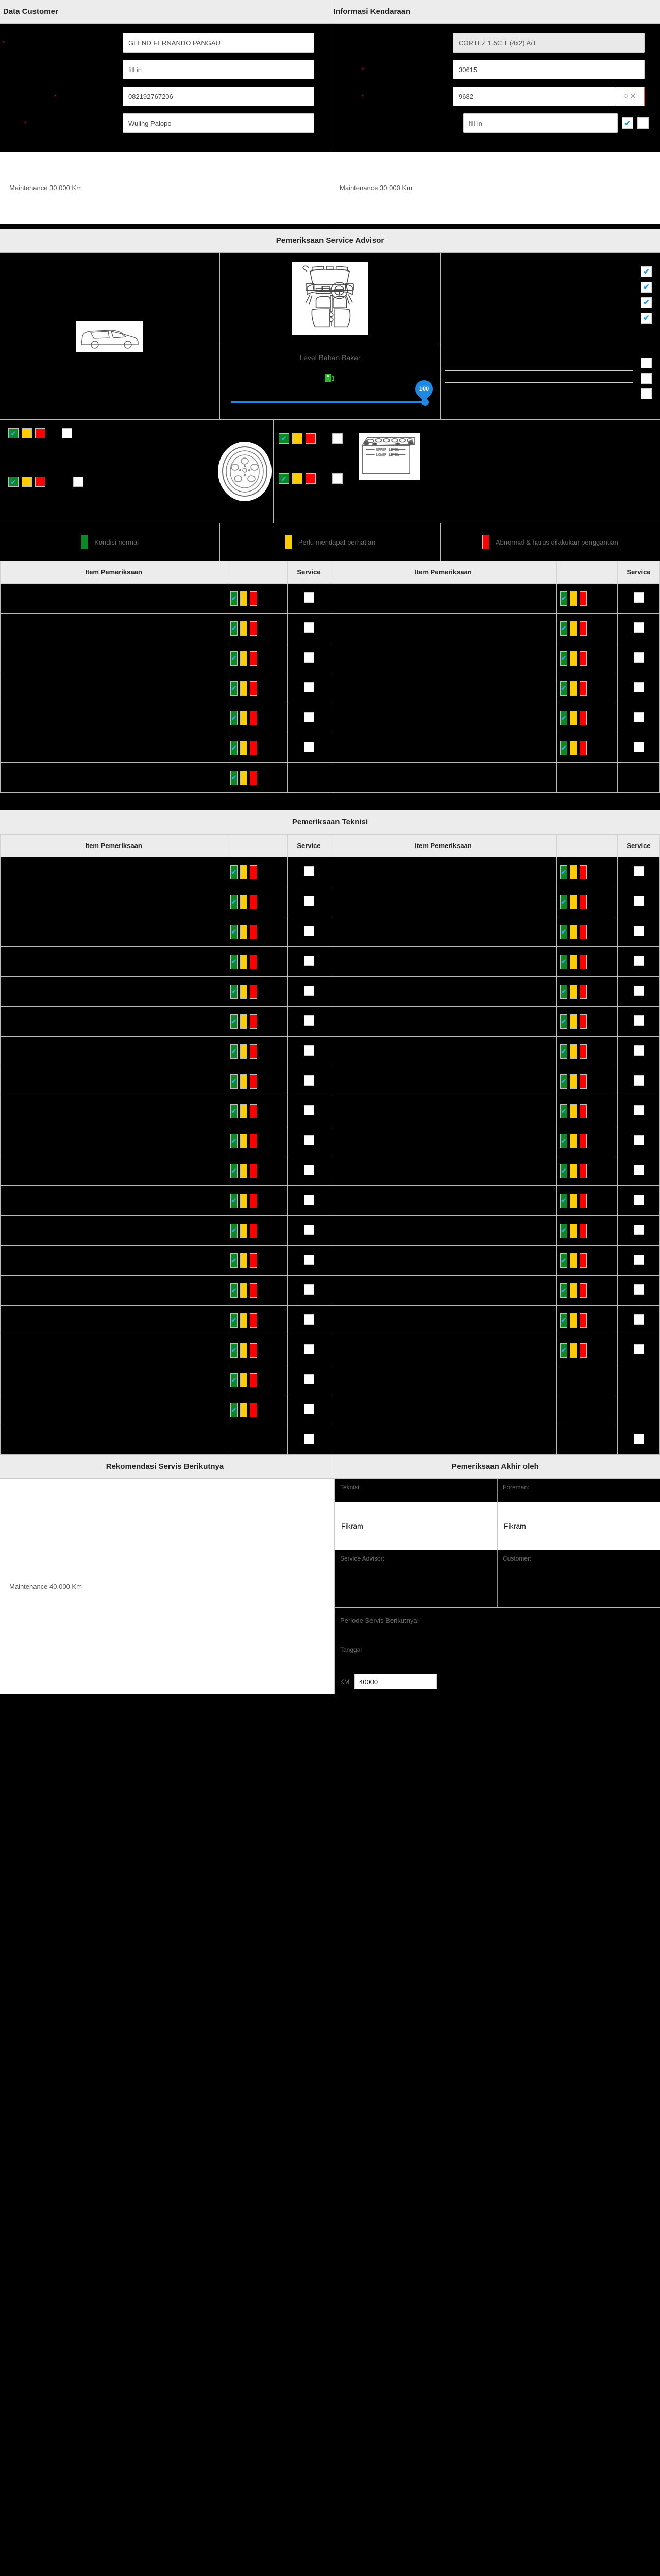  What do you see at coordinates (540, 123) in the screenshot?
I see `vehicle-extra-input: fill in` at bounding box center [540, 123].